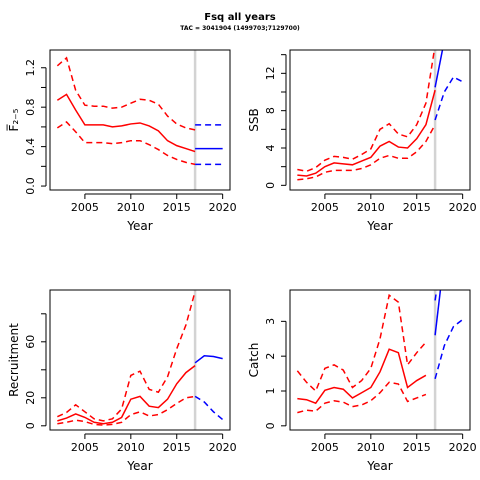 The image size is (480, 480). What do you see at coordinates (239, 17) in the screenshot?
I see `figure-title: Fsq all years` at bounding box center [239, 17].